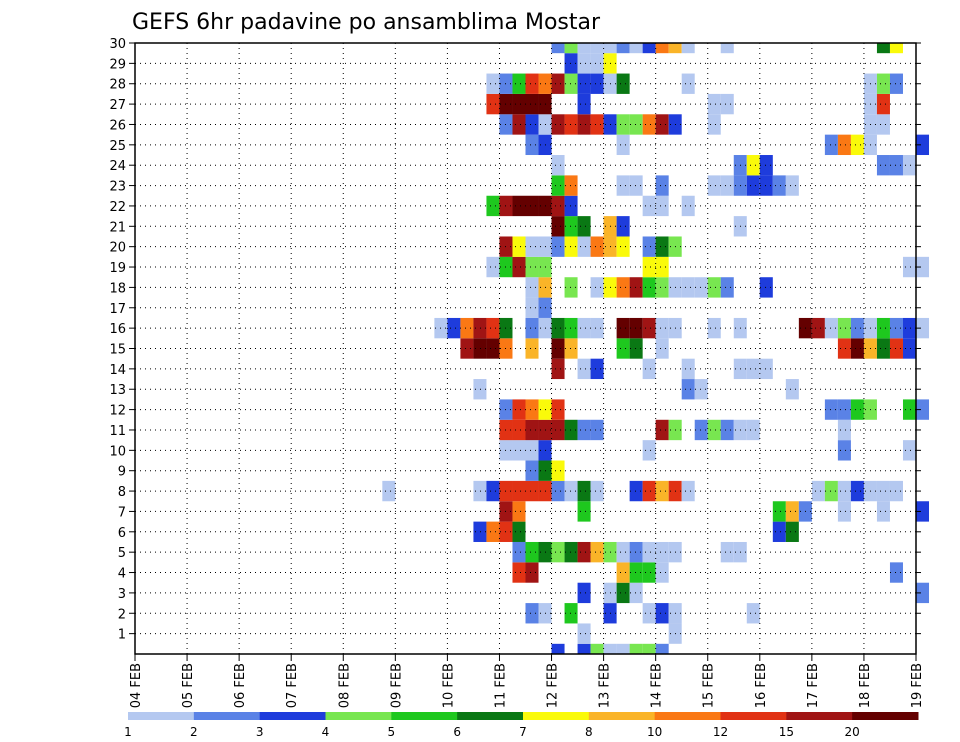  I want to click on y-tick-label: 12, so click(117, 411).